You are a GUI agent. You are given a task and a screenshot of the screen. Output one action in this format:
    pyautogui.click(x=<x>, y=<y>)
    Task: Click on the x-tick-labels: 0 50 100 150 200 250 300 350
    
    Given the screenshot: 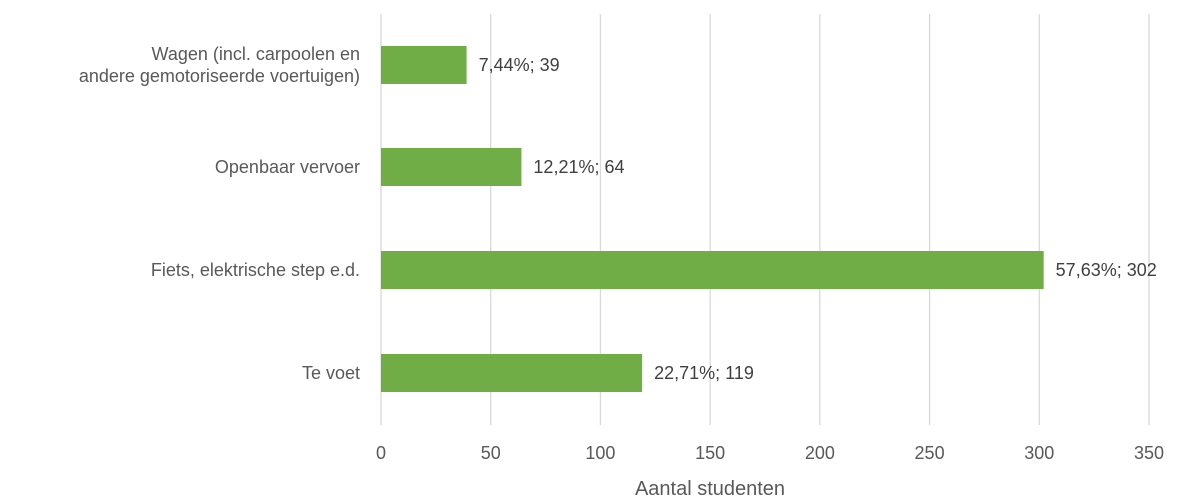 What is the action you would take?
    pyautogui.click(x=770, y=453)
    